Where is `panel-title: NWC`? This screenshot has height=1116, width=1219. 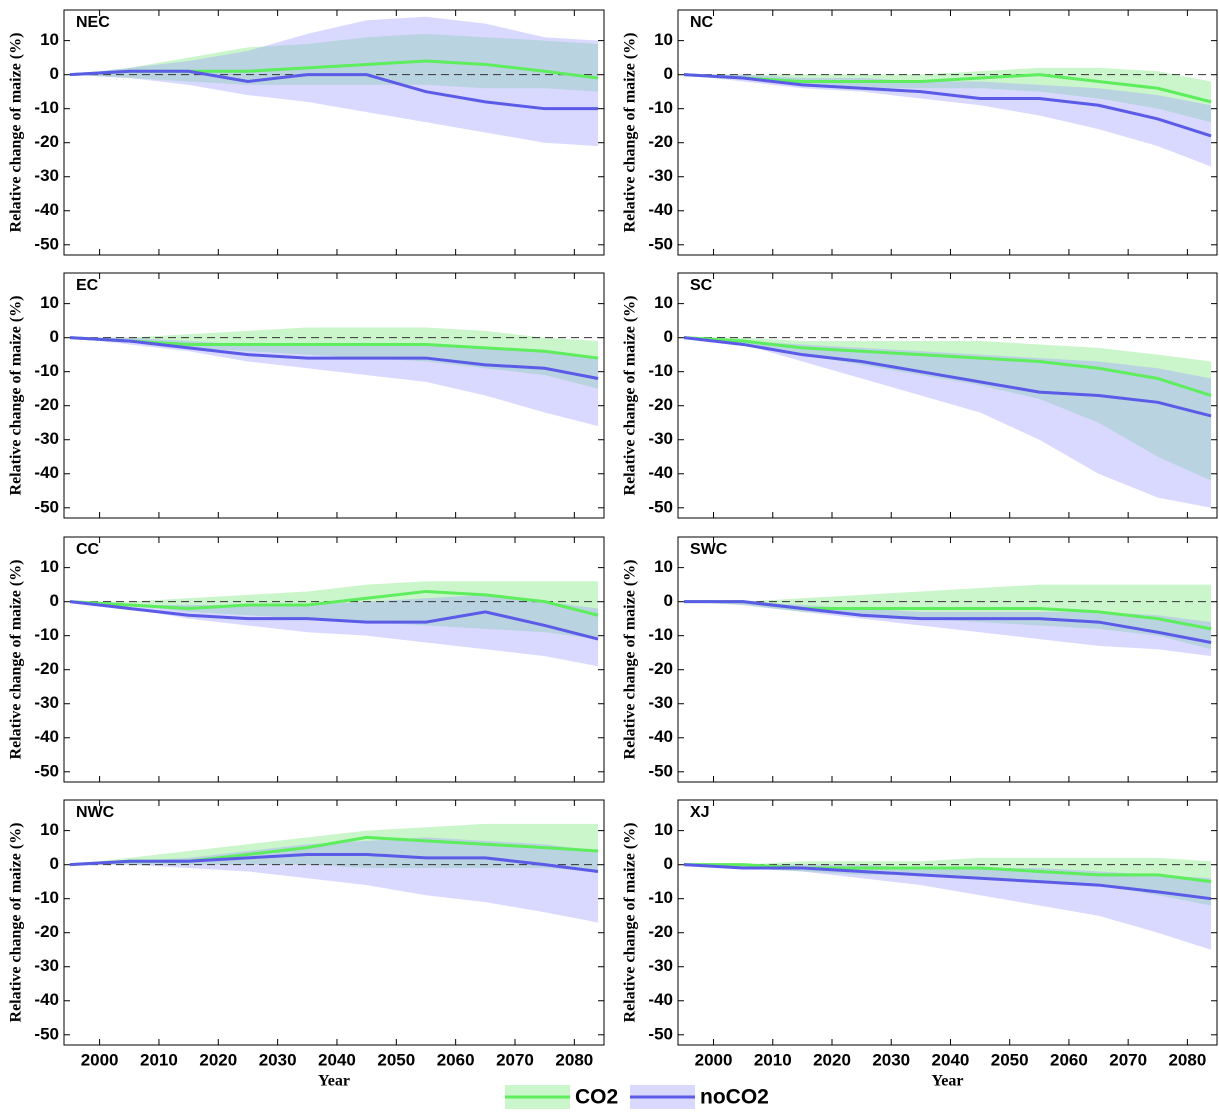
panel-title: NWC is located at coordinates (95, 812).